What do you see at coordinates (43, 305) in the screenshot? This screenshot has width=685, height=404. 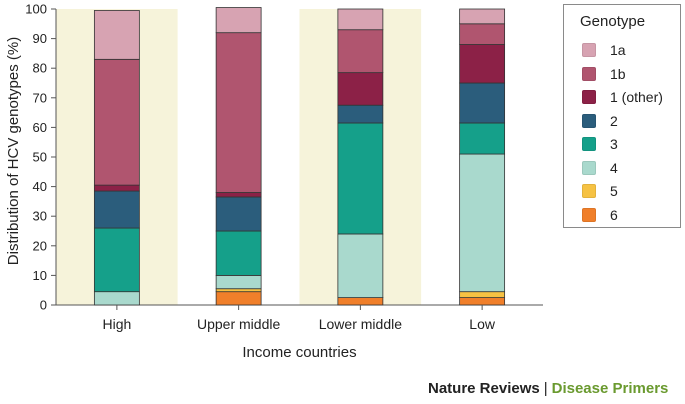 I see `y-tick-label: 0` at bounding box center [43, 305].